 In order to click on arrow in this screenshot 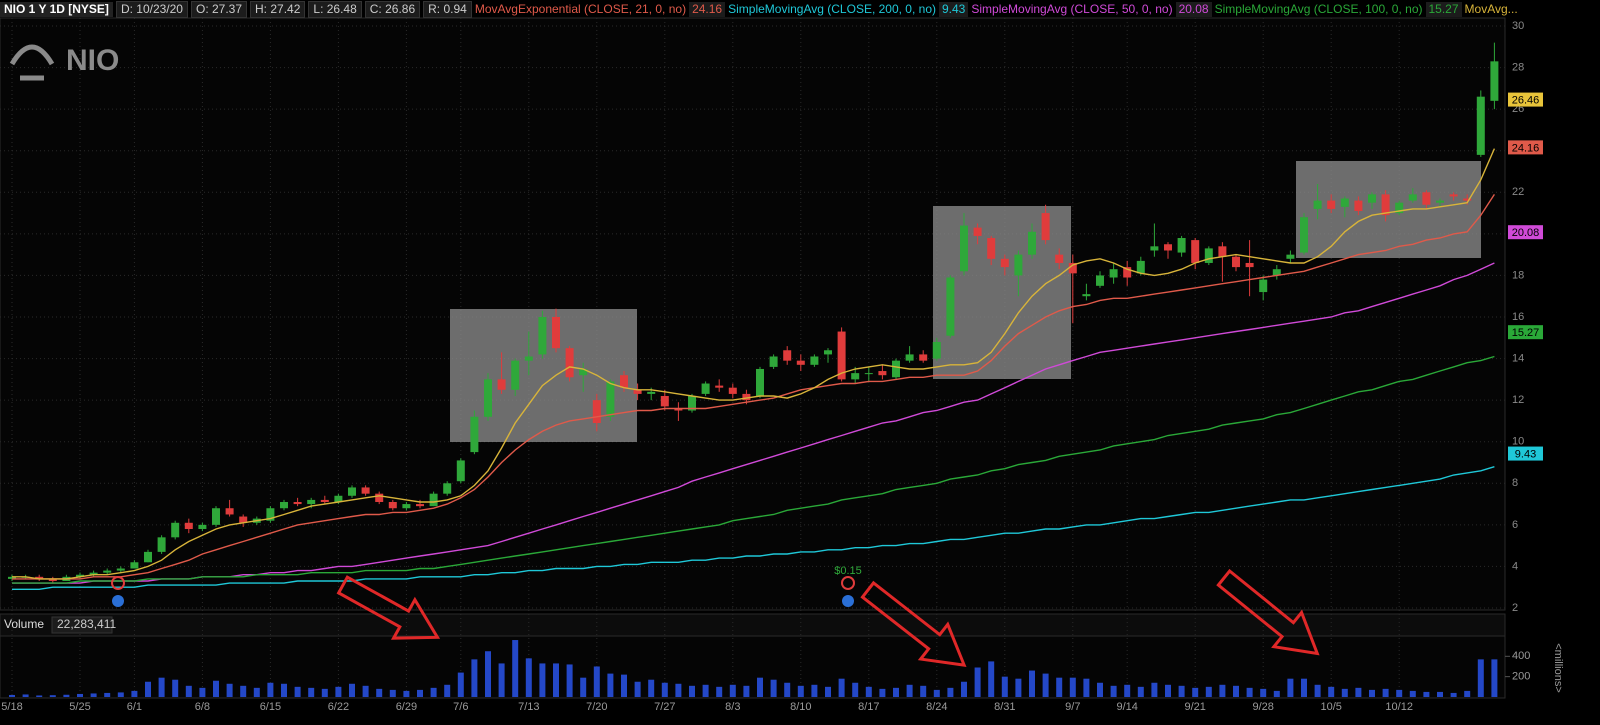, I will do `click(913, 623)`.